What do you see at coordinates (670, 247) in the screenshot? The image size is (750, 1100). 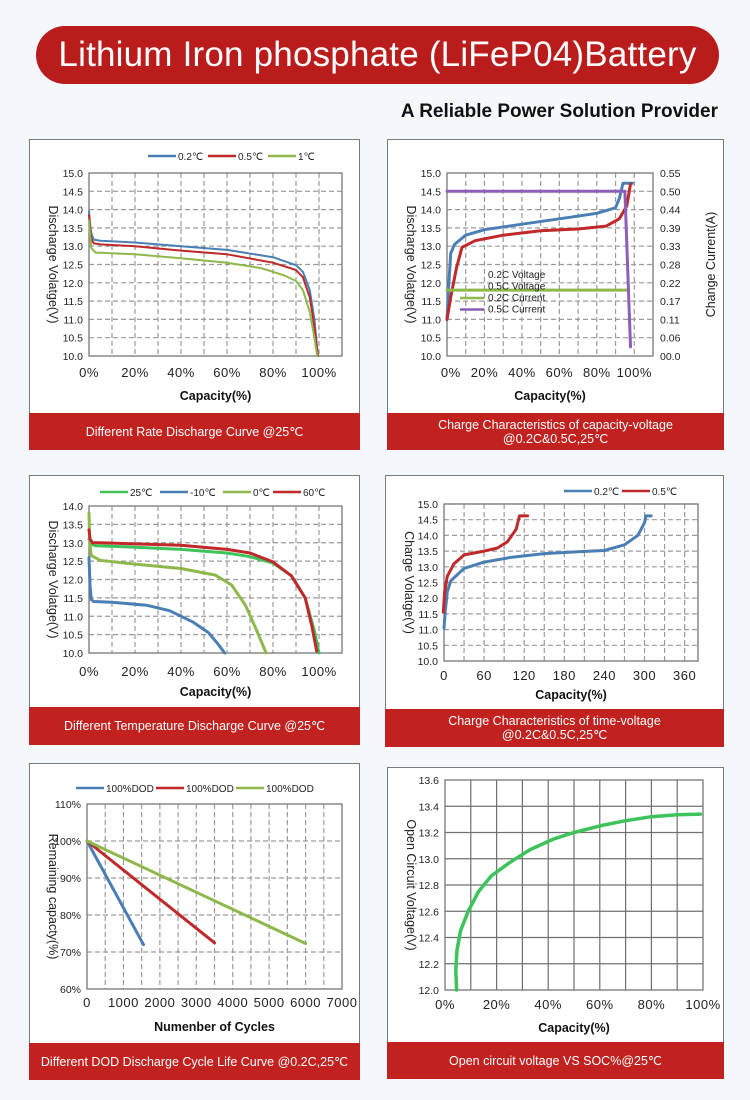 I see `y2-tick-label: 0.33` at bounding box center [670, 247].